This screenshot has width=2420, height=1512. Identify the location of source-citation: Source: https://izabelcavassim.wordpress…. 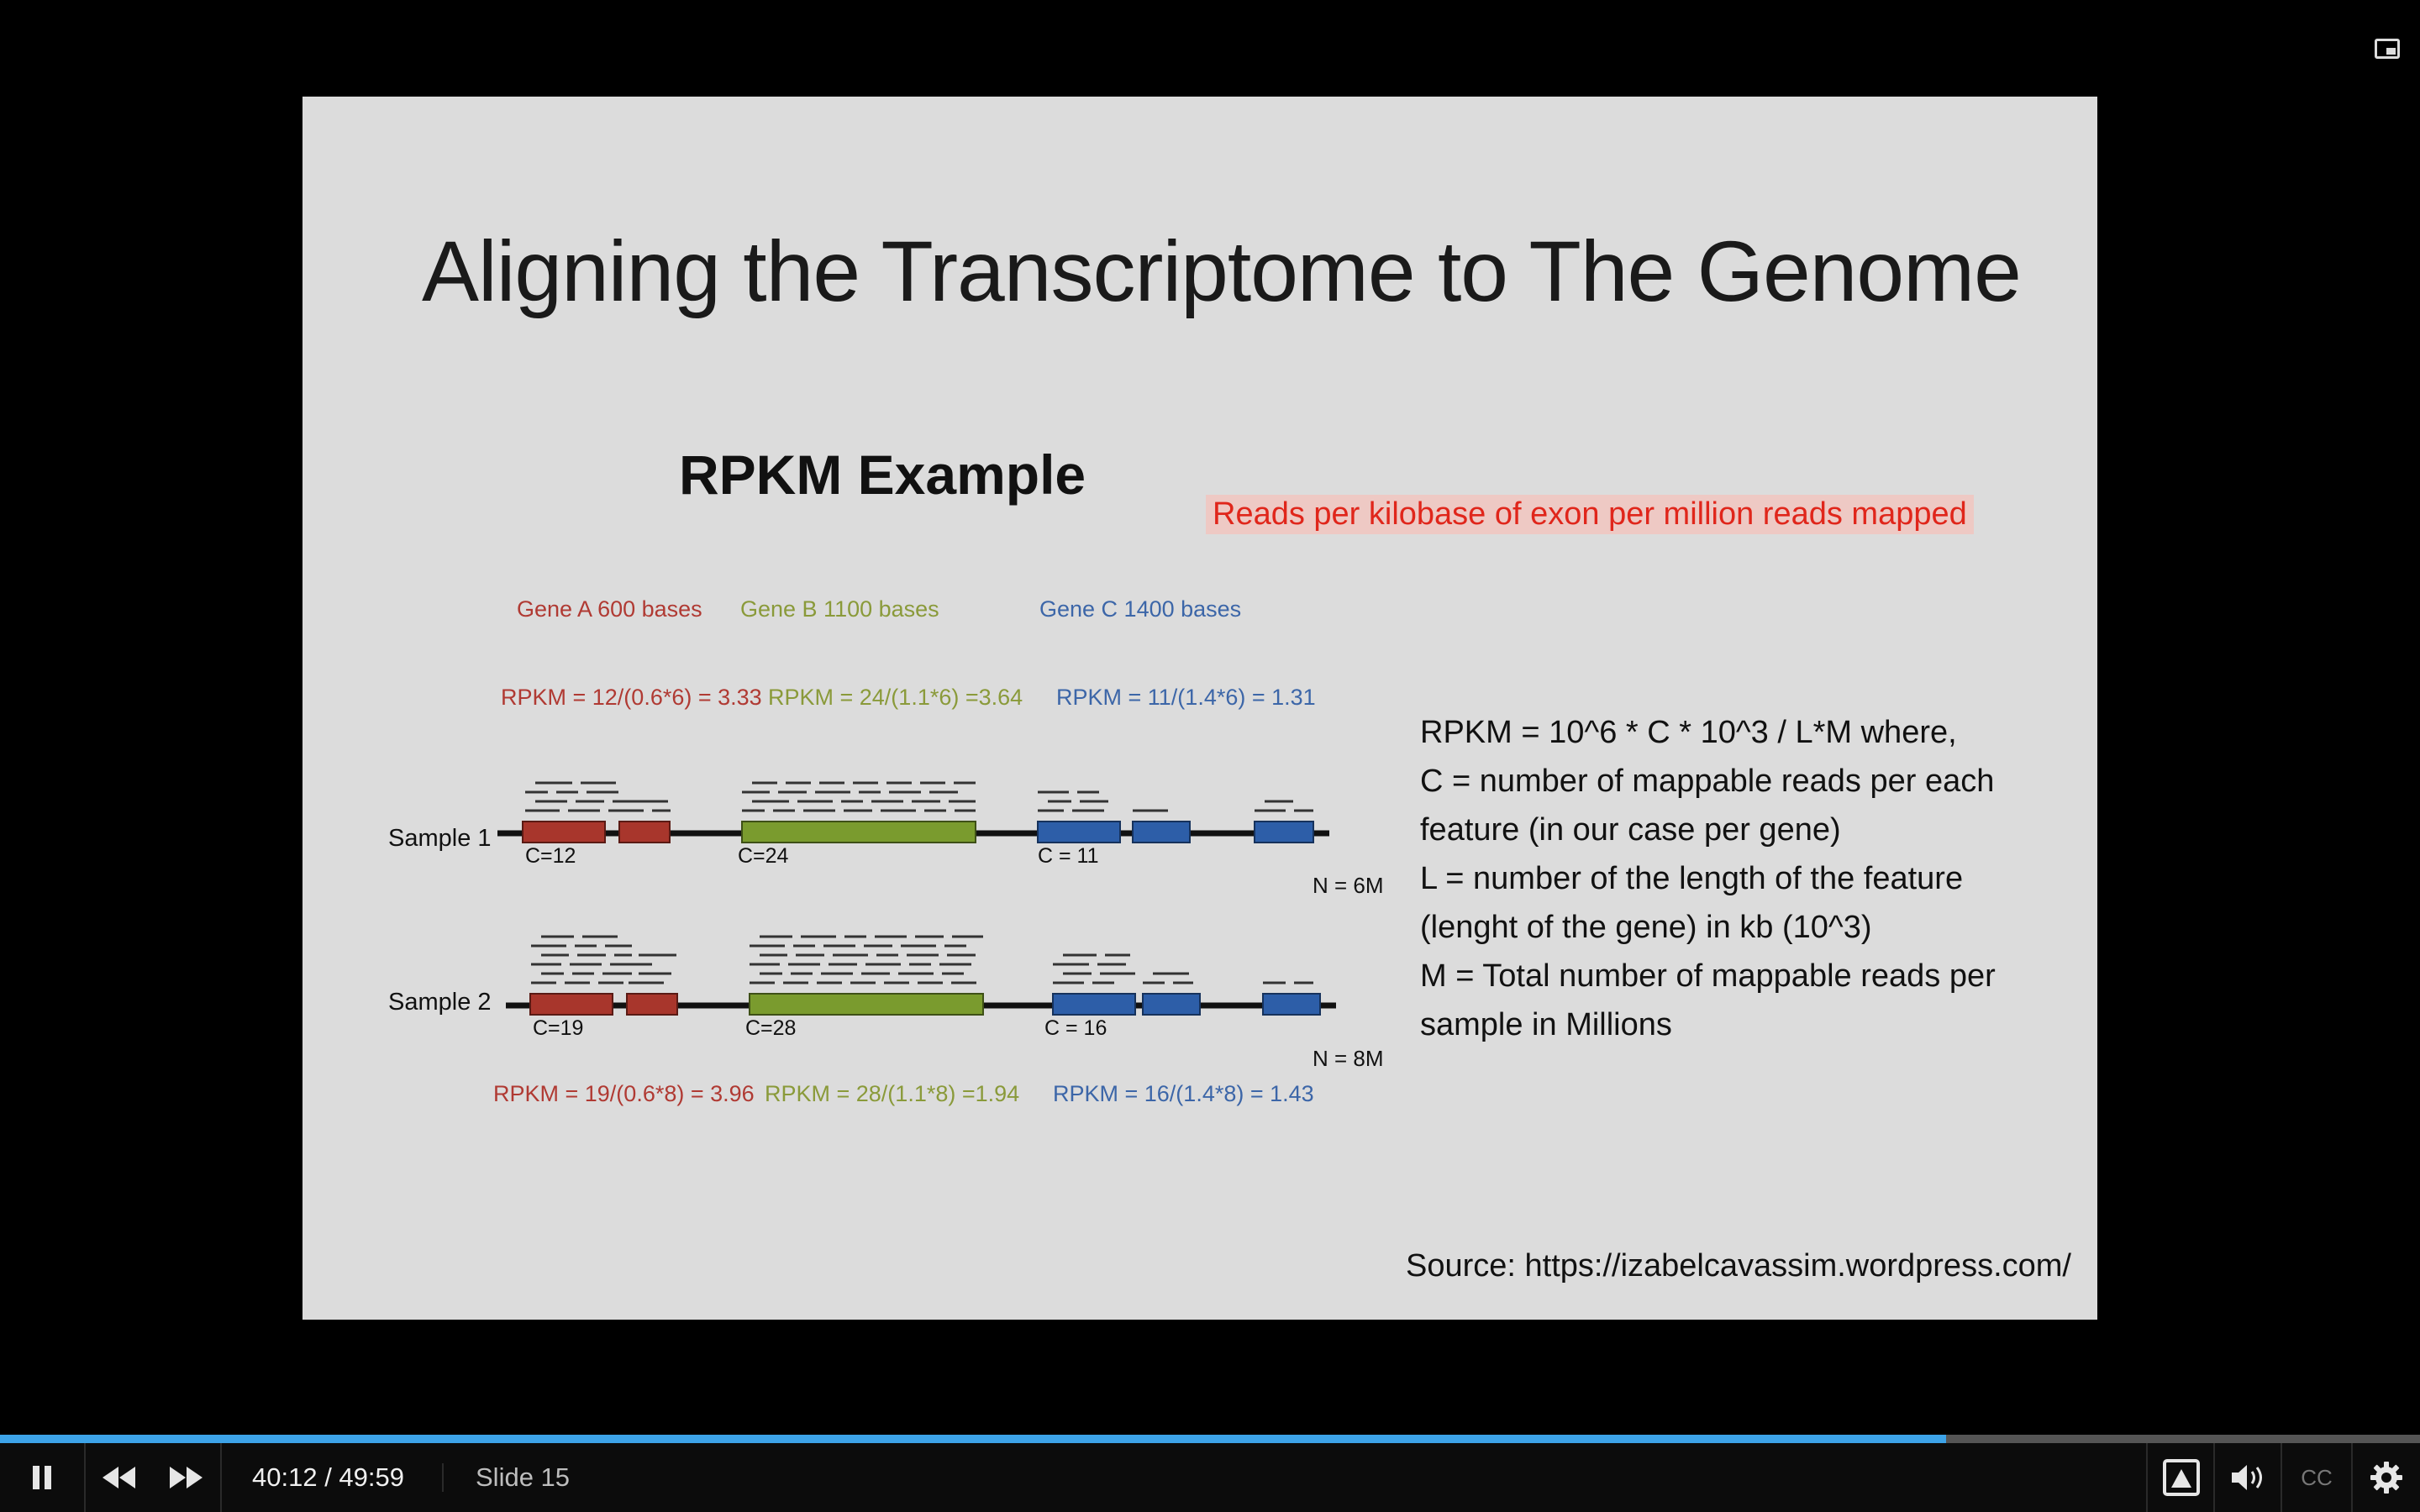
(1739, 1266).